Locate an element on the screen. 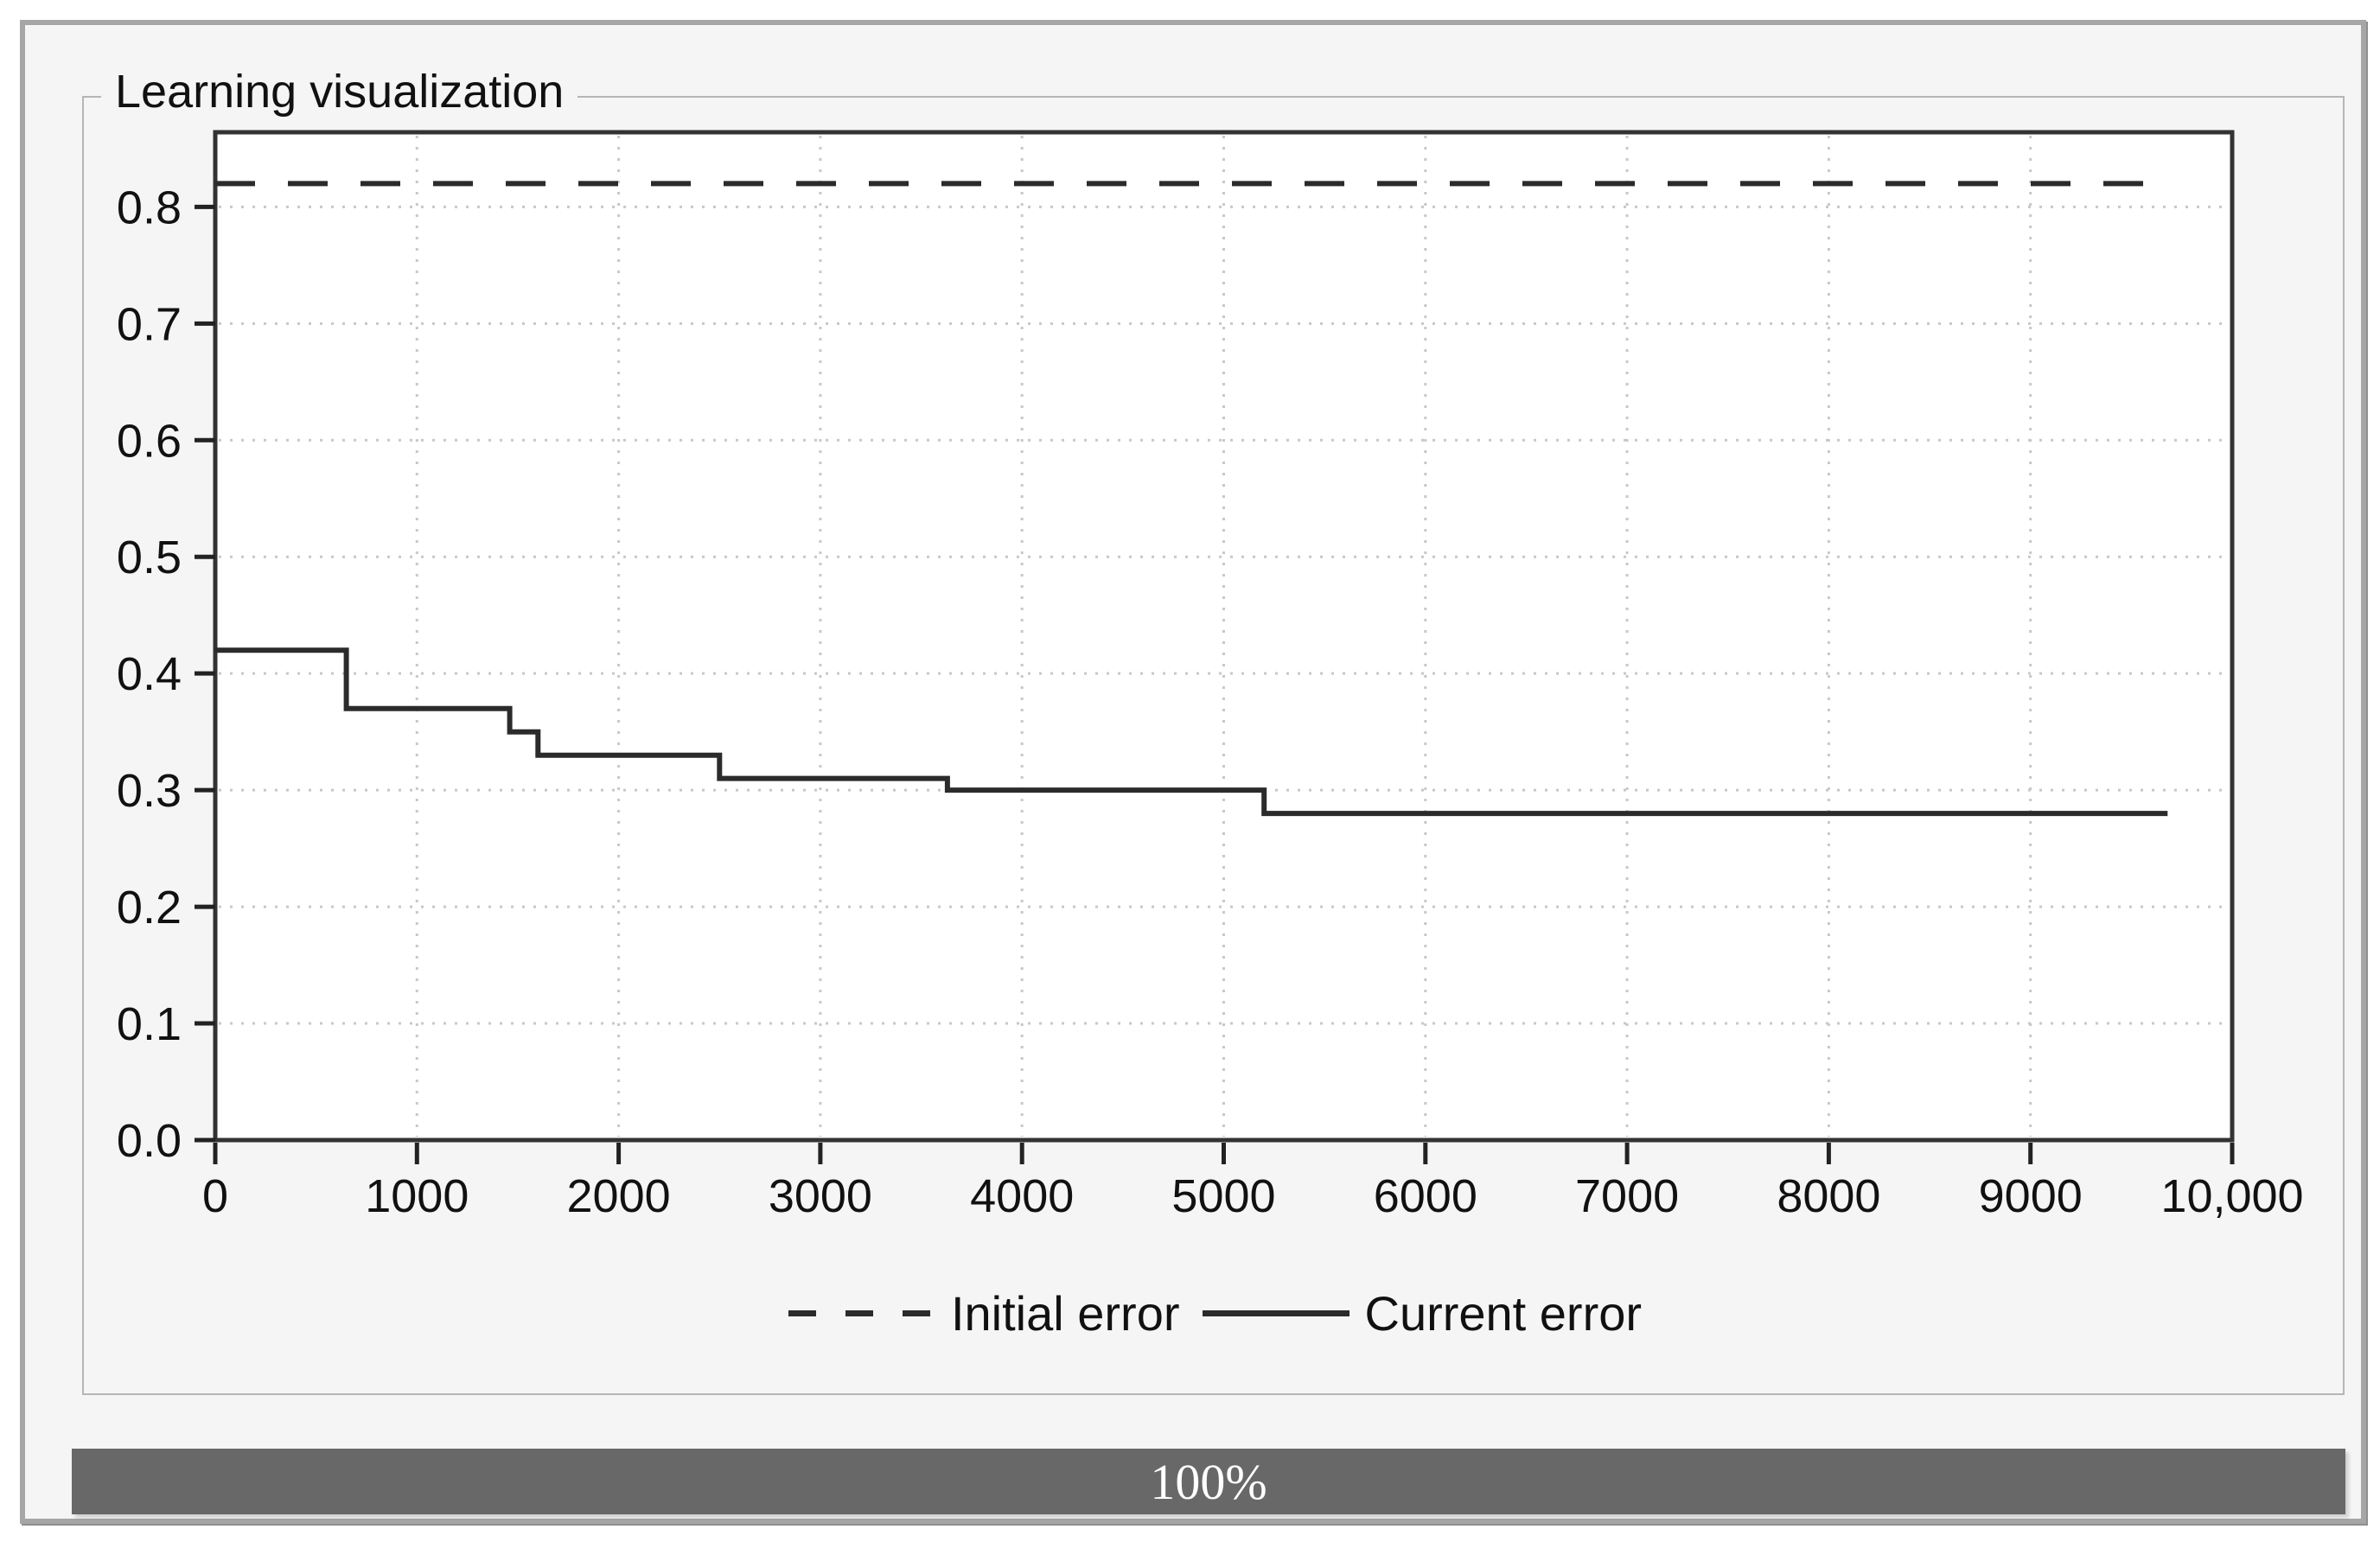 The width and height of the screenshot is (2380, 1542). progress-bar-label: 100% is located at coordinates (1208, 1482).